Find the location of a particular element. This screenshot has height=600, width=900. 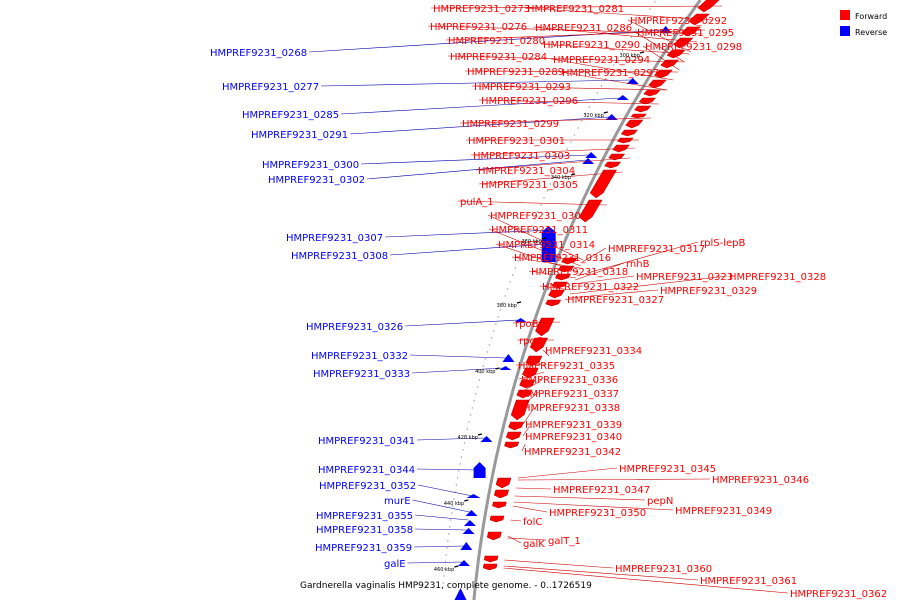

label-hmpref9231-0352: HMPREF9231_0352 is located at coordinates (367, 486).